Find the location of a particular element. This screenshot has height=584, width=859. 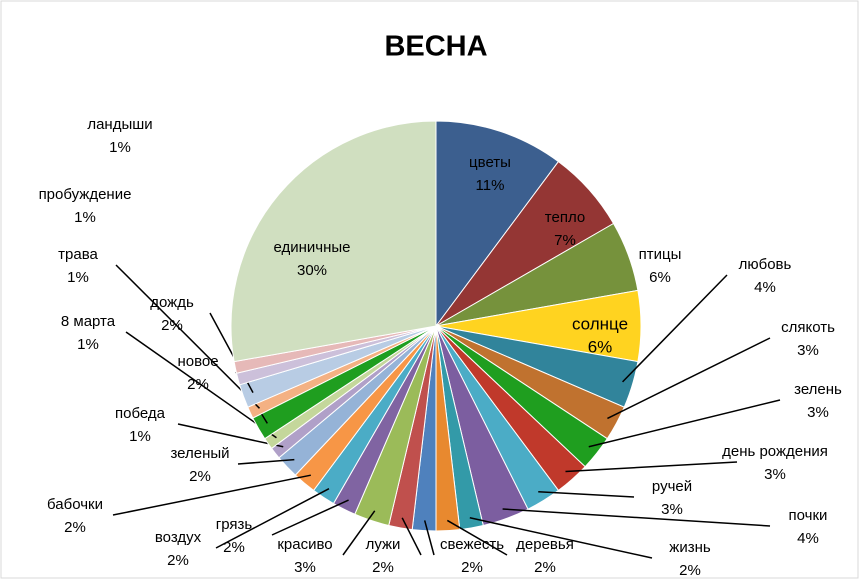

slice-label: зелень is located at coordinates (818, 389).